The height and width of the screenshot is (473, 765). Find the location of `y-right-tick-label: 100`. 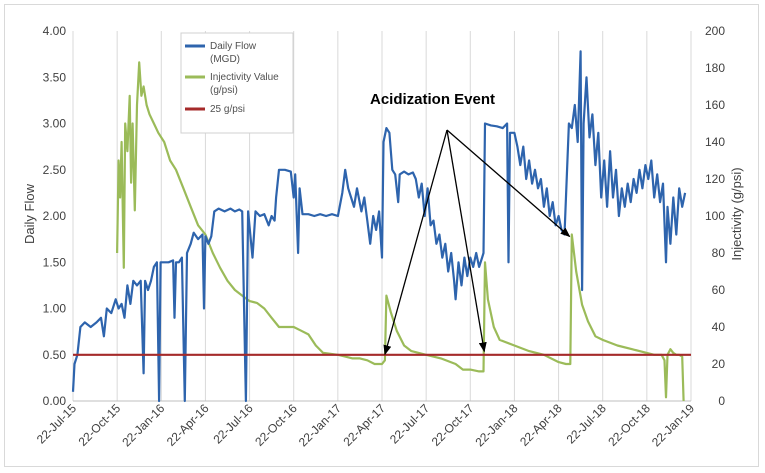

y-right-tick-label: 100 is located at coordinates (715, 216).